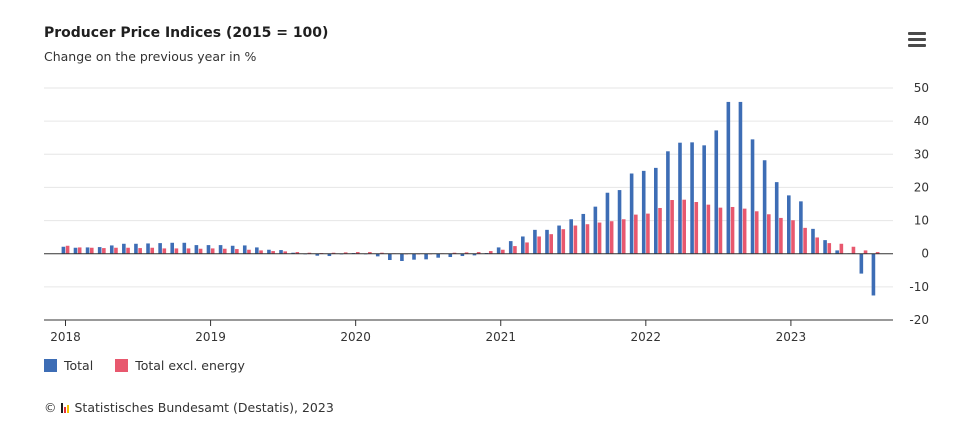 The height and width of the screenshot is (426, 969). I want to click on y-tick-label: 20, so click(921, 187).